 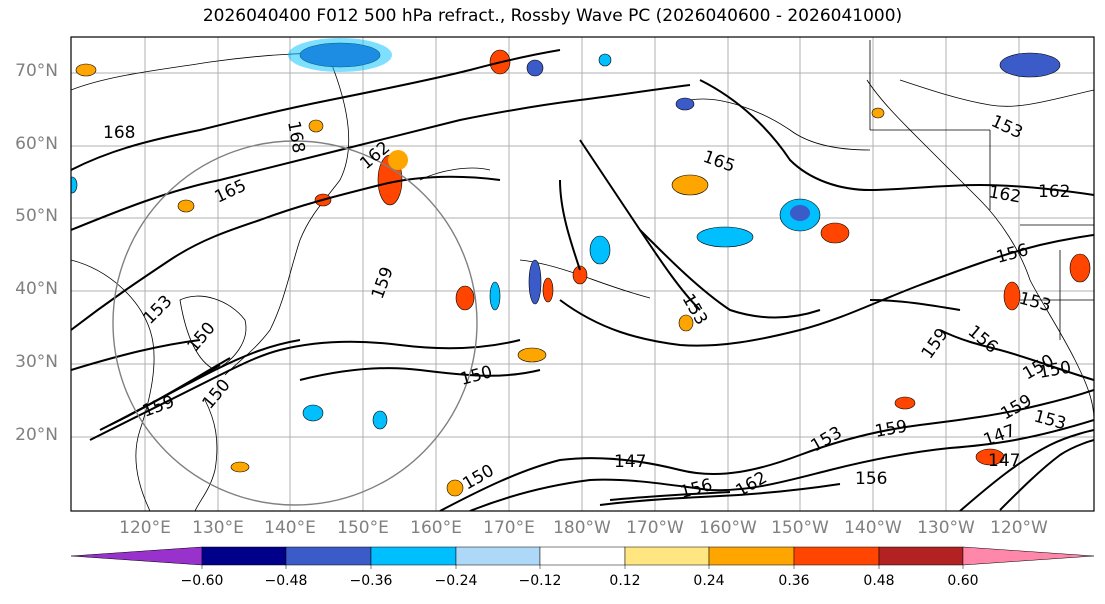 What do you see at coordinates (36, 216) in the screenshot?
I see `lat-label-50n: 50°N` at bounding box center [36, 216].